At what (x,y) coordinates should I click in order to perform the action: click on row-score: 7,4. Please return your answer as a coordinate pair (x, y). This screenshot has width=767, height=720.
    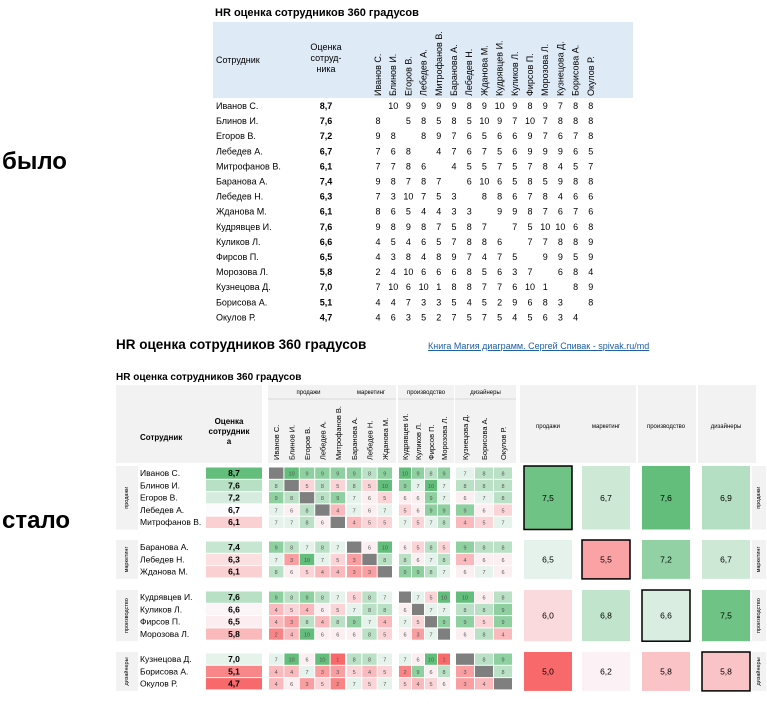
    Looking at the image, I should click on (234, 547).